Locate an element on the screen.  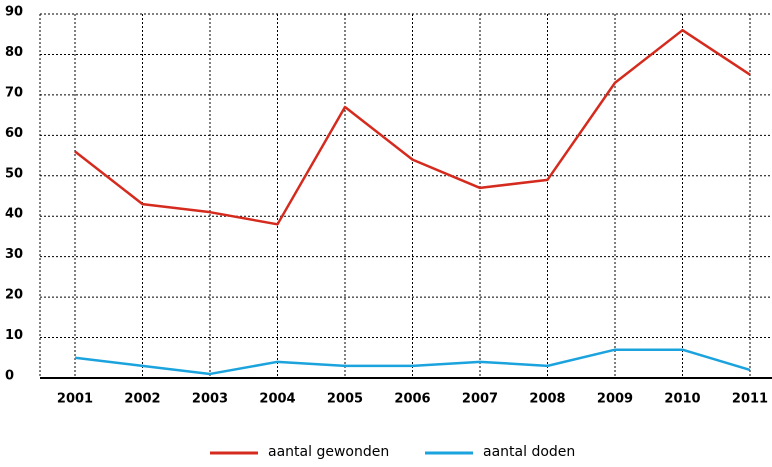
x-tick-label: 2004 is located at coordinates (277, 399).